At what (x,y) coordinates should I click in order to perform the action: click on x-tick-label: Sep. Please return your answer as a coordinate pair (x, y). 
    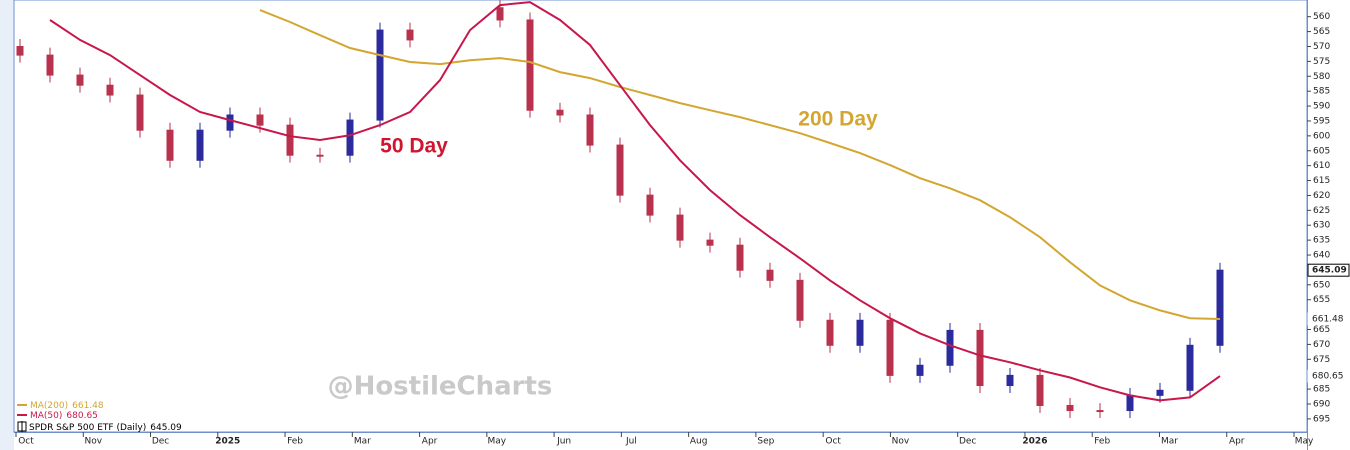
    Looking at the image, I should click on (765, 442).